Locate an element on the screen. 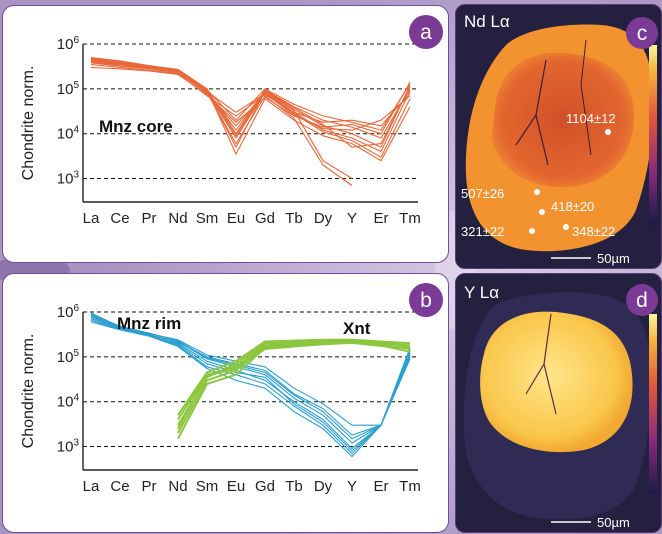  age-label-1: 1104±12 is located at coordinates (591, 118).